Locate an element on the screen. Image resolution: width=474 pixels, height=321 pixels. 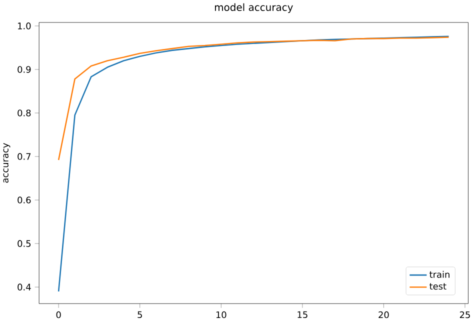
y-tick-label: 0.8 is located at coordinates (24, 112).